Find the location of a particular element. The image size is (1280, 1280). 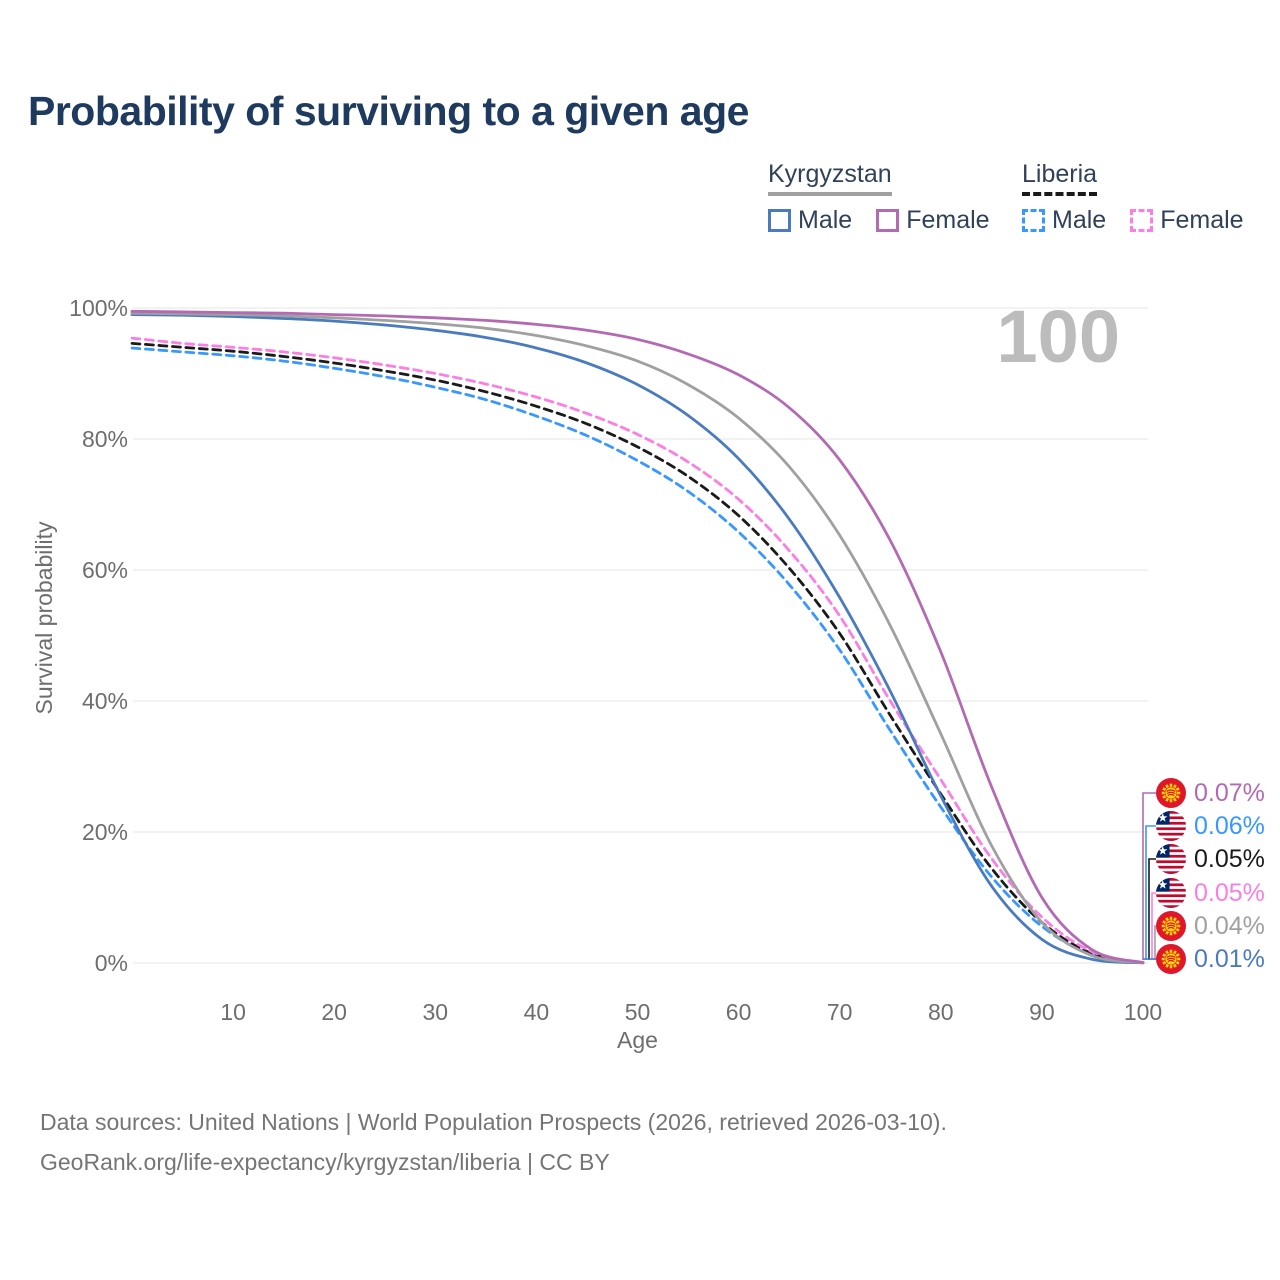

leader-line-kyrgyzstan-female is located at coordinates (1149, 876).